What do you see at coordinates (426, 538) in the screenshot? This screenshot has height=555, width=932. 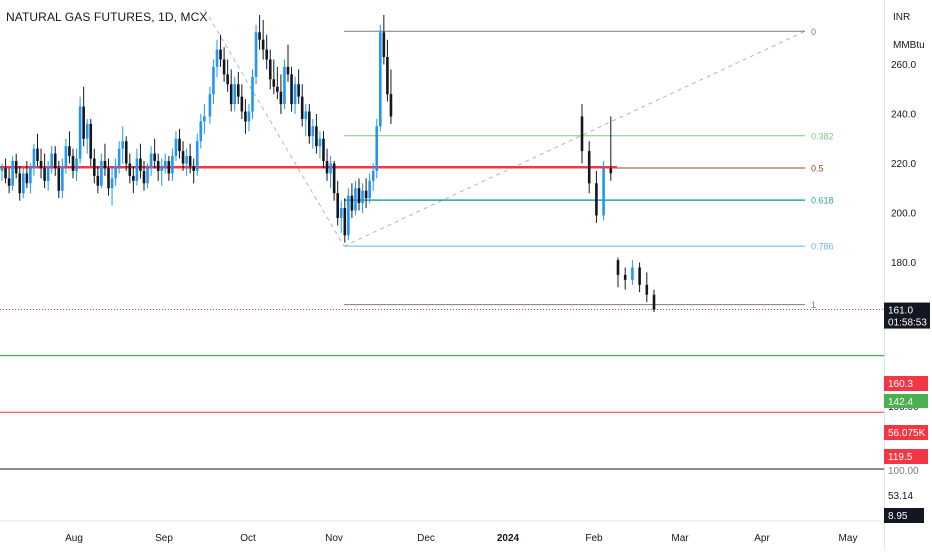 I see `time-tick-label: Dec` at bounding box center [426, 538].